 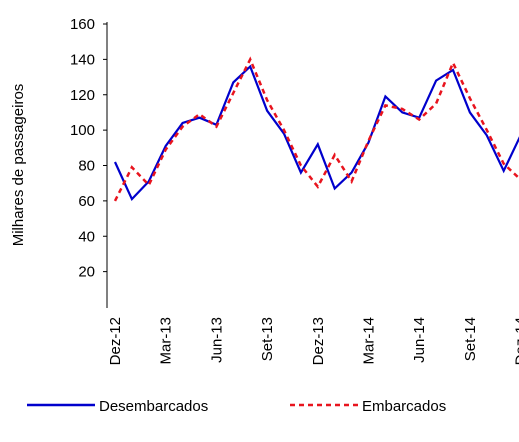 What do you see at coordinates (86, 272) in the screenshot?
I see `y-tick-label: 20` at bounding box center [86, 272].